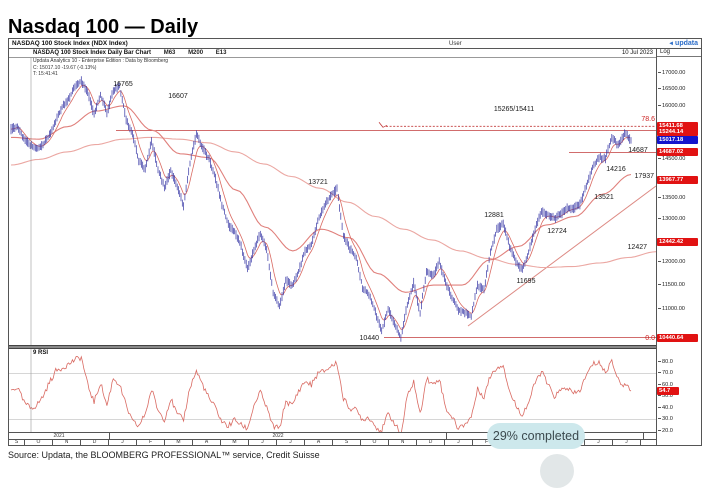 This screenshot has height=488, width=706. What do you see at coordinates (650, 338) in the screenshot?
I see `chart-annotation: 0.0` at bounding box center [650, 338].